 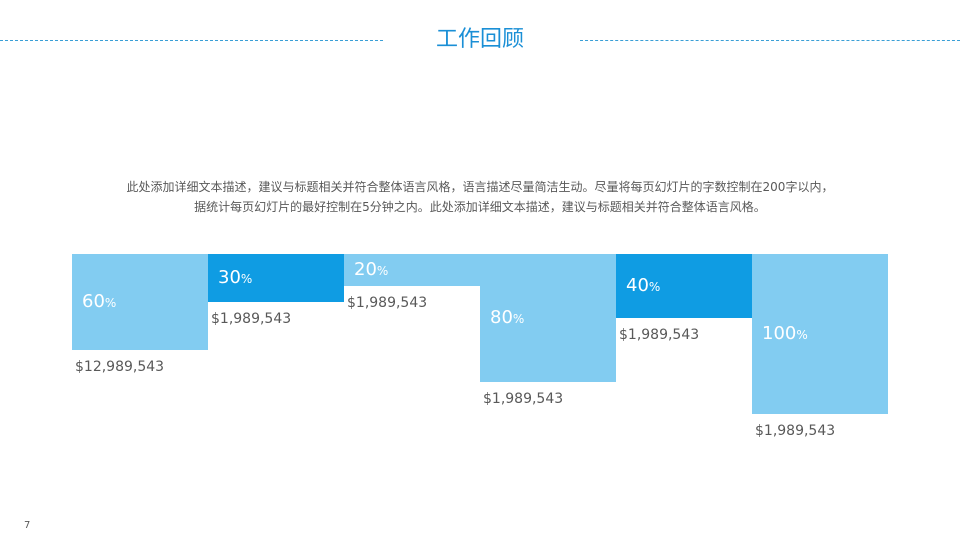 I want to click on percent-label-3: 20%, so click(x=371, y=270).